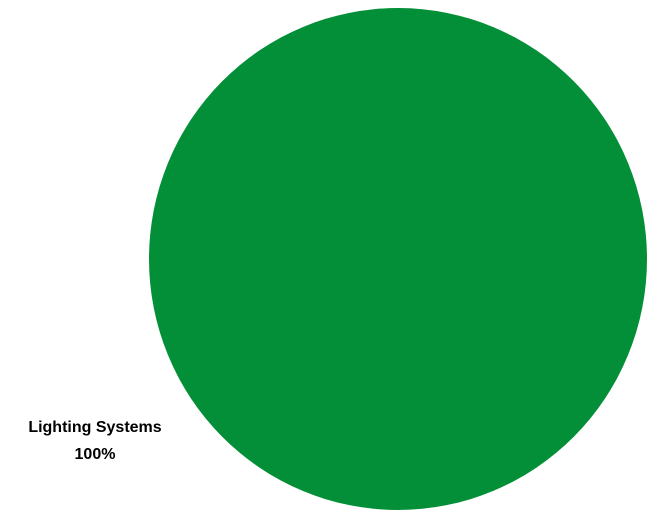 This screenshot has width=647, height=510. Describe the element at coordinates (95, 454) in the screenshot. I see `slice-label-percent: 100%` at that location.